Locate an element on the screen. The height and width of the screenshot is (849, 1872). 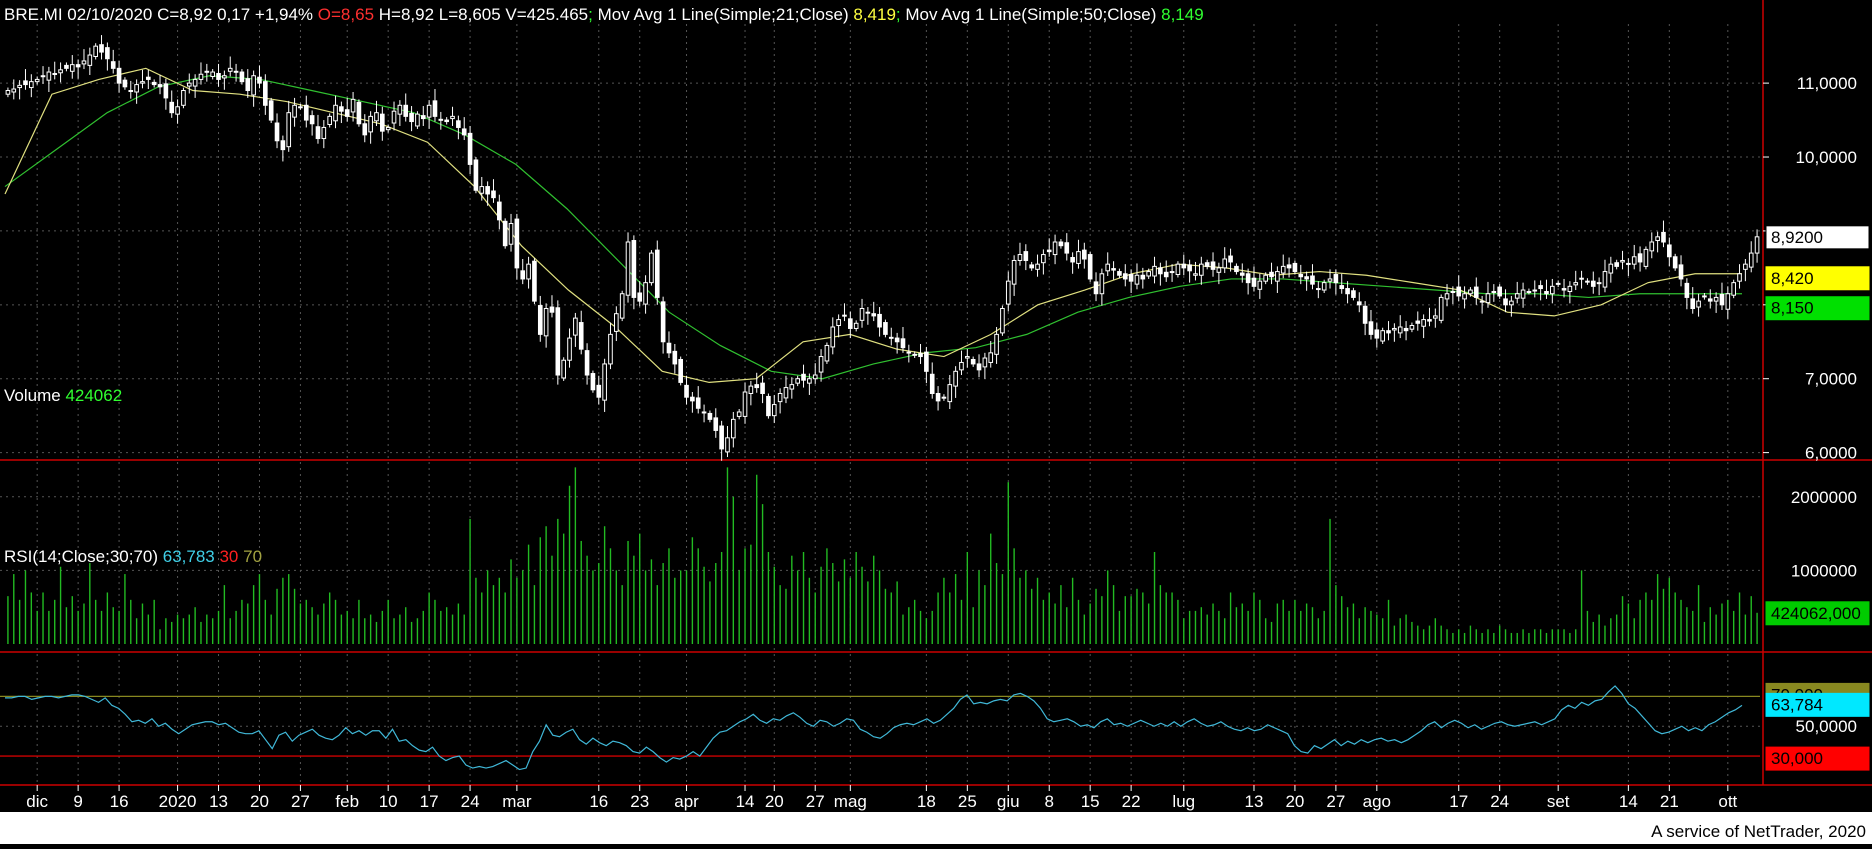
date-tick-label: 14 is located at coordinates (745, 801).